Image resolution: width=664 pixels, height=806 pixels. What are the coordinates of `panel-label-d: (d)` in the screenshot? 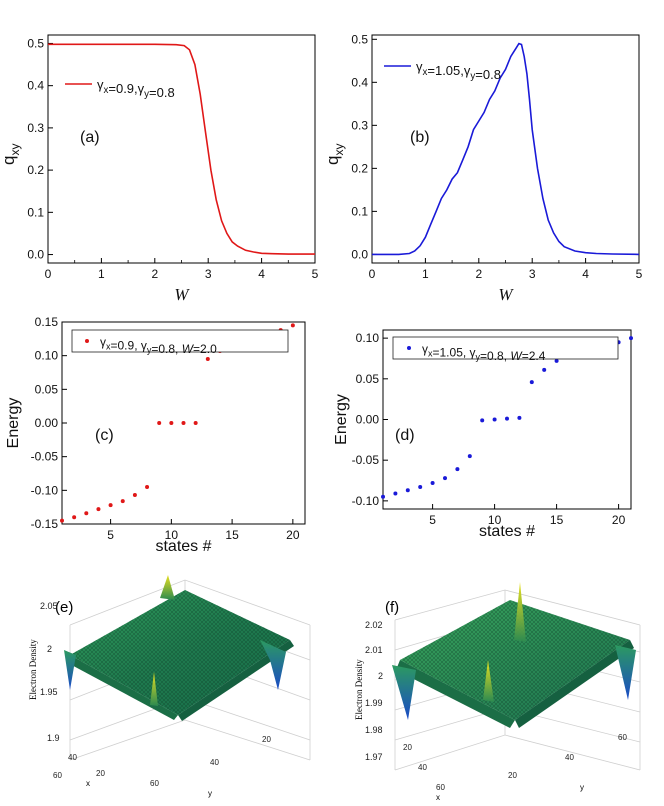 It's located at (405, 435).